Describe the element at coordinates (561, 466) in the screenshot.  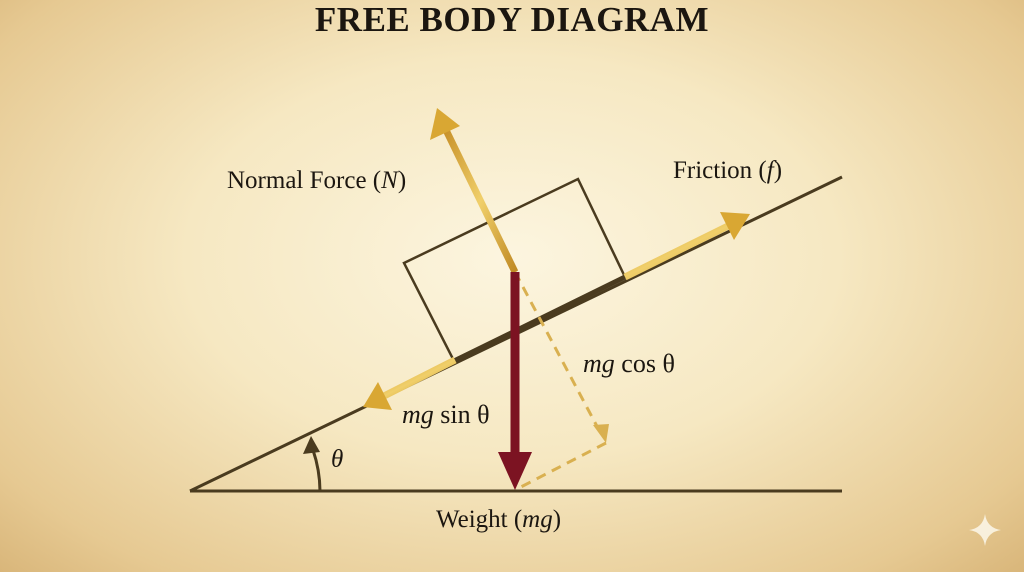
I see `component-dashed-base` at that location.